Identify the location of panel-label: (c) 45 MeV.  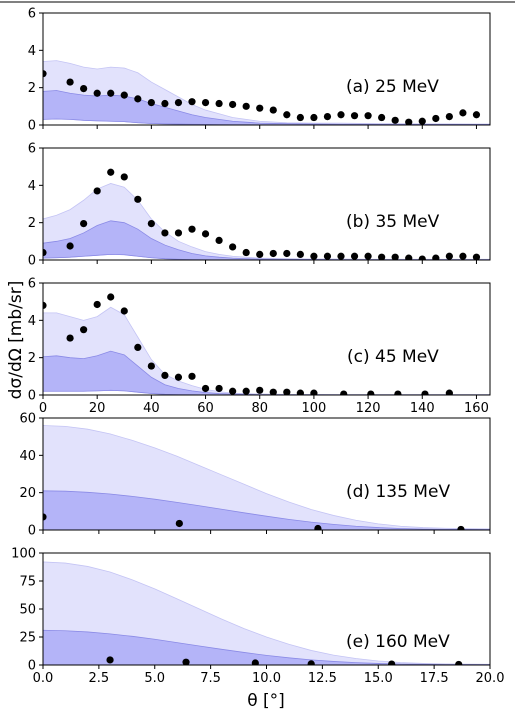
(393, 357).